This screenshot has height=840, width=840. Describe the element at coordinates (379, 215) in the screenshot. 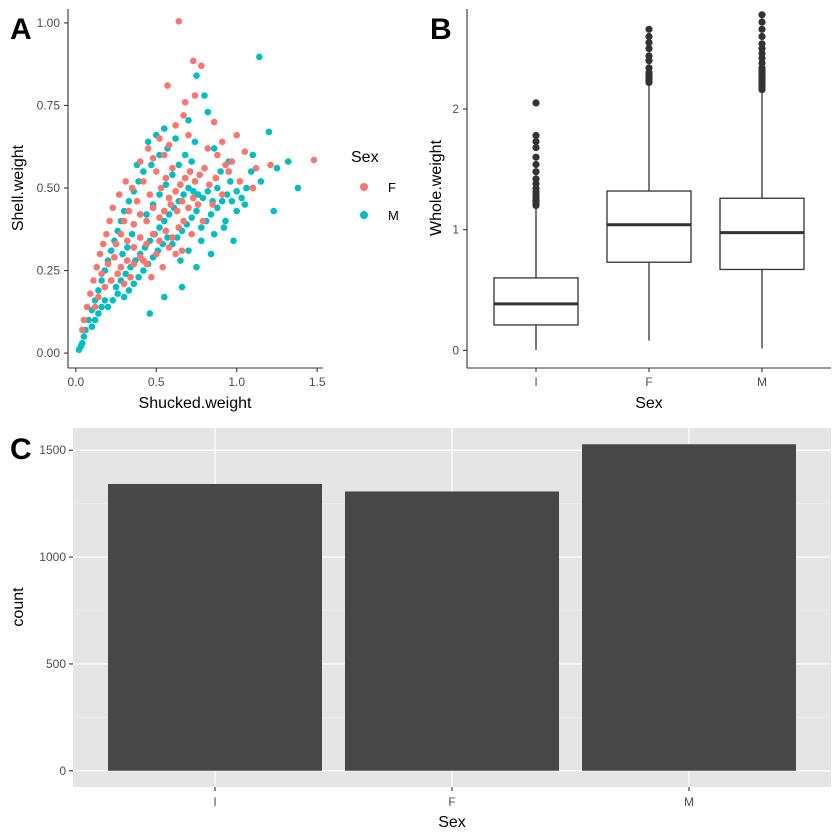

I see `legend-item-m: M` at that location.